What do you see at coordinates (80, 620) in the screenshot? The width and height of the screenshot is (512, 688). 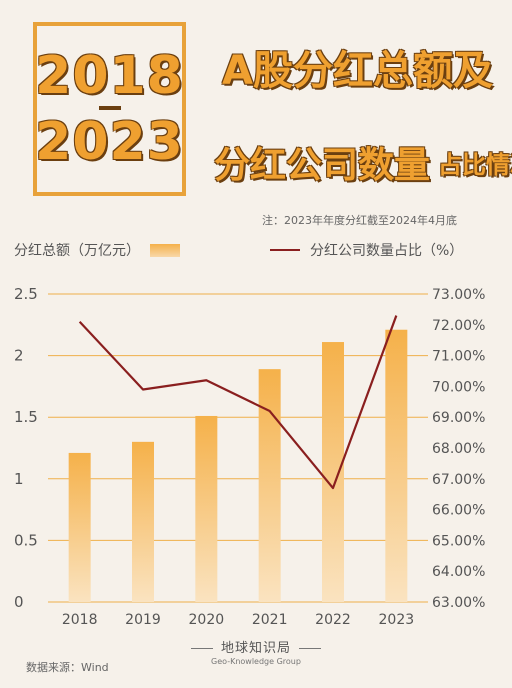 I see `x-tick-label: 2018` at bounding box center [80, 620].